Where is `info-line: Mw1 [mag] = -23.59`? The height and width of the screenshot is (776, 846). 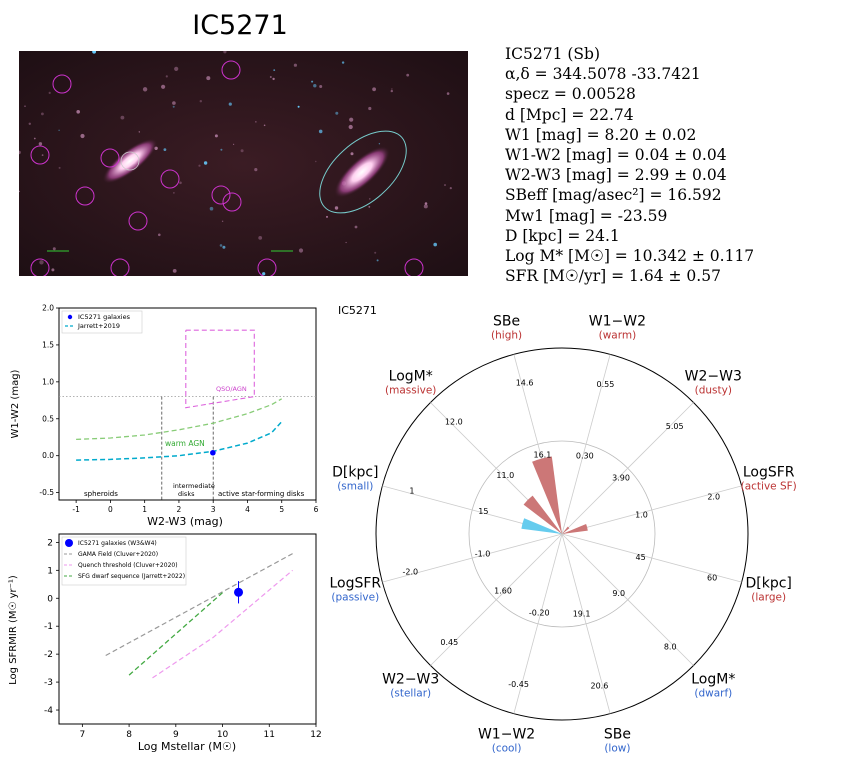 info-line: Mw1 [mag] = -23.59 is located at coordinates (586, 215).